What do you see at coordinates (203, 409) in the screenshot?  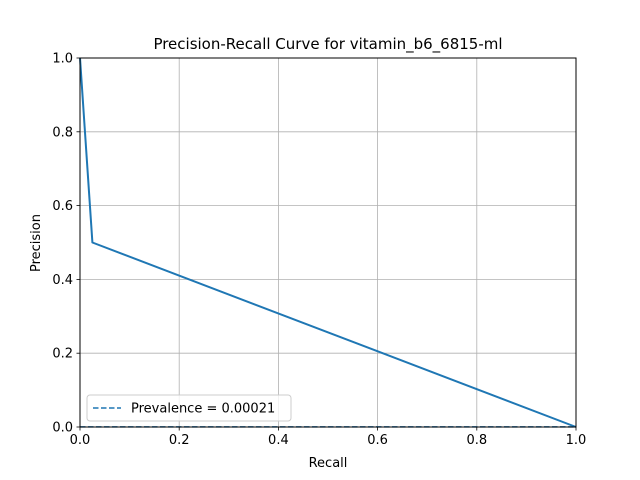 I see `legend-entry-prevalence: Prevalence = 0.00021` at bounding box center [203, 409].